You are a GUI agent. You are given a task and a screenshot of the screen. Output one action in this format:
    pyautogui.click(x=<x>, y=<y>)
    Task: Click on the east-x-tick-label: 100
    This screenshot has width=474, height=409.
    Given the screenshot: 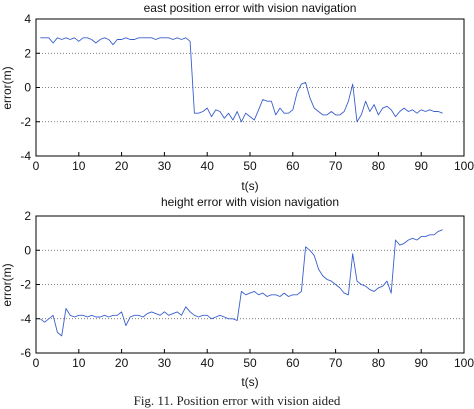 What is the action you would take?
    pyautogui.click(x=464, y=166)
    